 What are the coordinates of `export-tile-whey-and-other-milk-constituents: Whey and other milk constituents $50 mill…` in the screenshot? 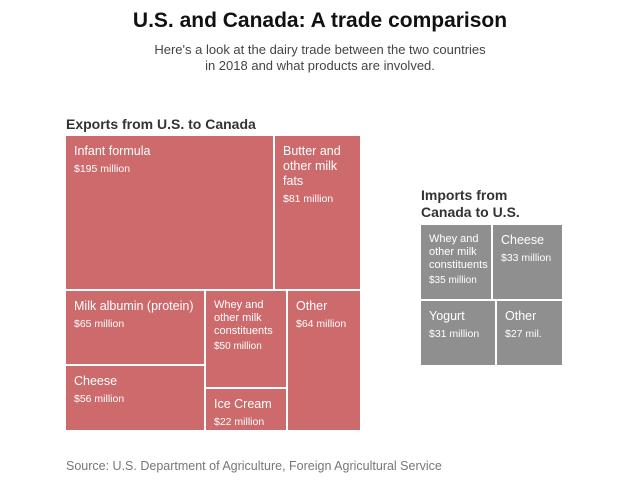 It's located at (246, 339).